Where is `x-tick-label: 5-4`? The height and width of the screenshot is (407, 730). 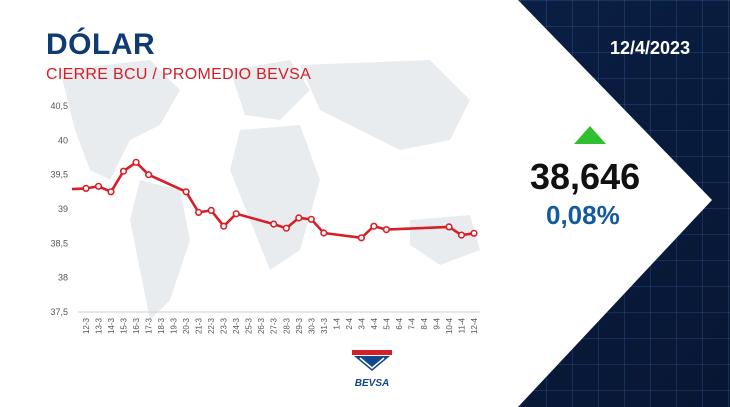 x-tick-label: 5-4 is located at coordinates (386, 323).